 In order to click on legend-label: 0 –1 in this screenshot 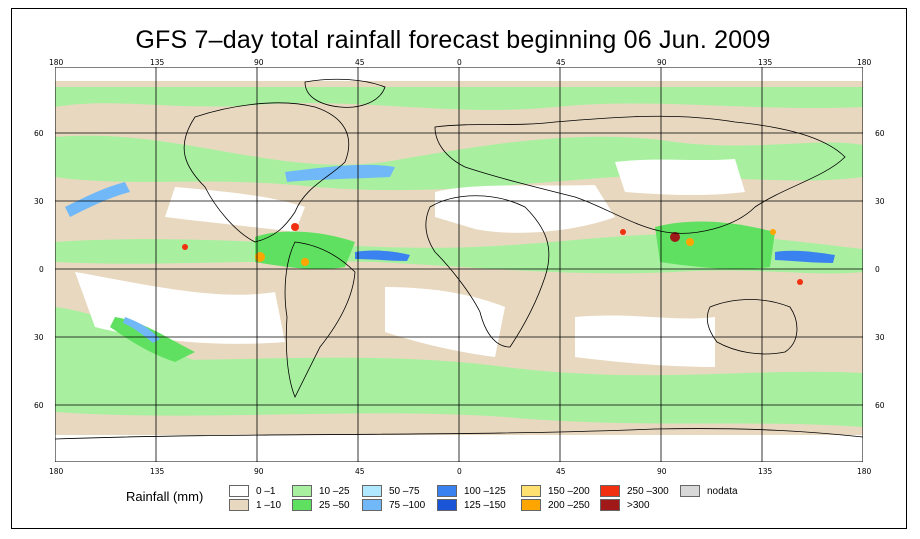, I will do `click(266, 491)`.